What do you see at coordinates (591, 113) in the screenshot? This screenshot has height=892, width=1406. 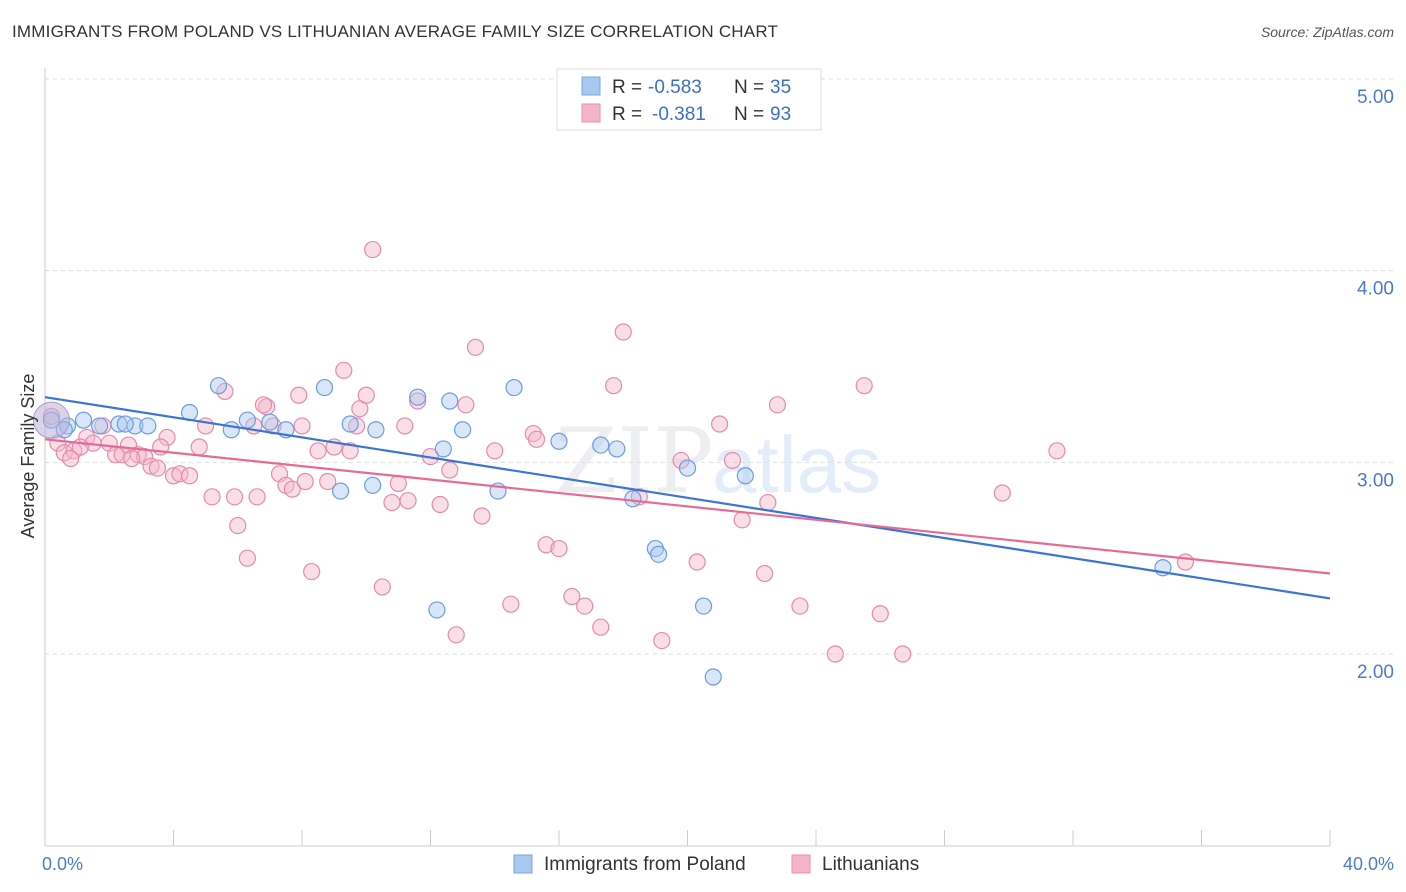 I see `legend-swatch-lithuanians` at bounding box center [591, 113].